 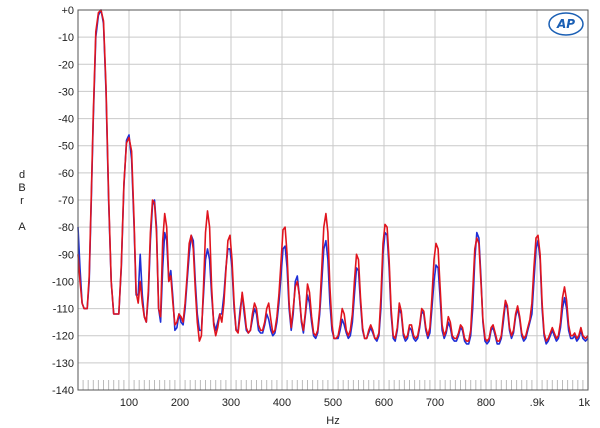 What do you see at coordinates (66, 120) in the screenshot?
I see `y-tick-label: -40` at bounding box center [66, 120].